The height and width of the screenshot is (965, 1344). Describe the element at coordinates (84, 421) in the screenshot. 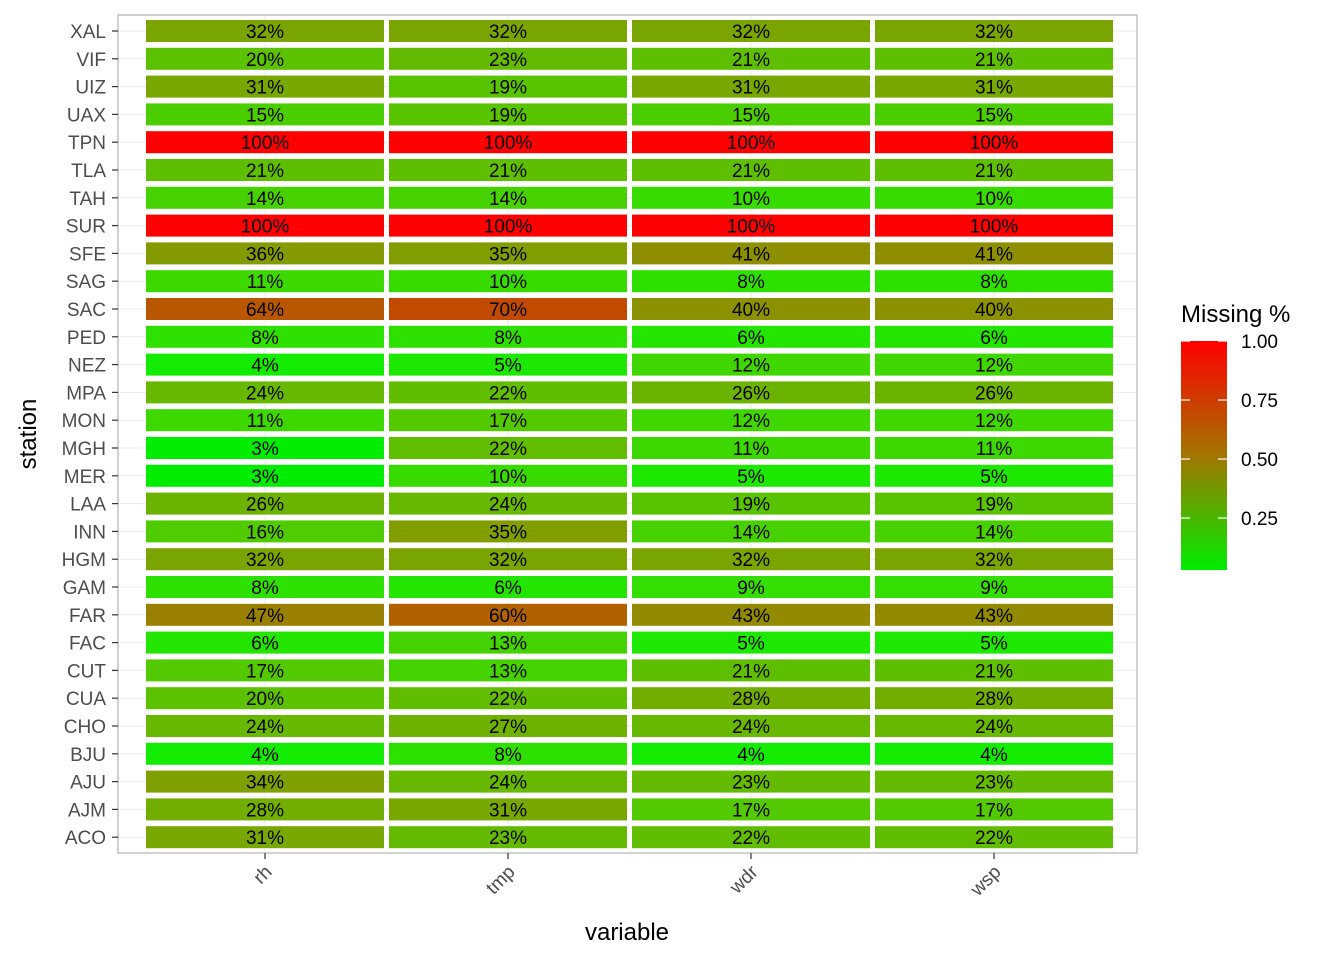

I see `y-tick-label: MON` at that location.